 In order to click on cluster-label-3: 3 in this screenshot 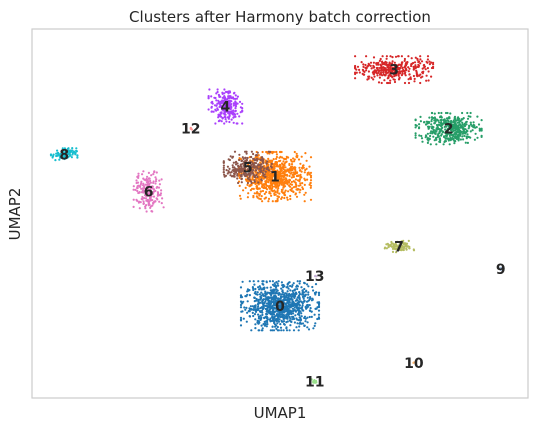, I will do `click(394, 71)`.